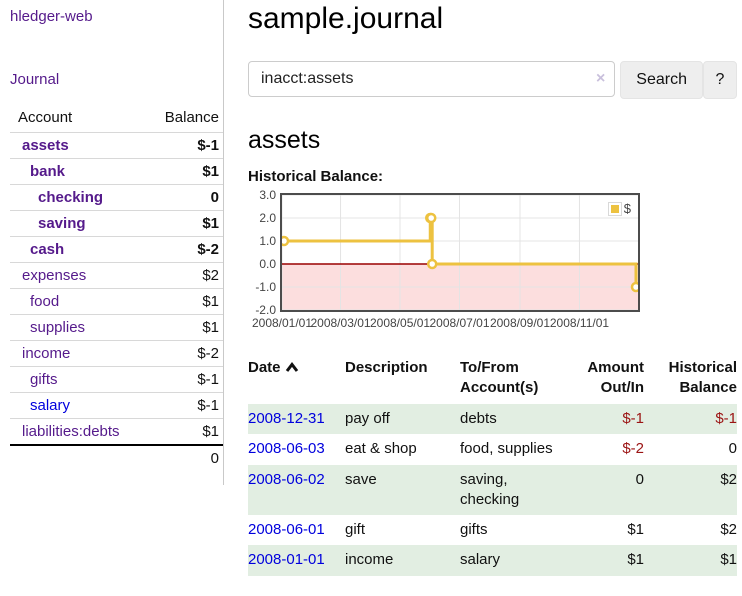  What do you see at coordinates (579, 323) in the screenshot?
I see `chart-x-tick: 2008/11/01` at bounding box center [579, 323].